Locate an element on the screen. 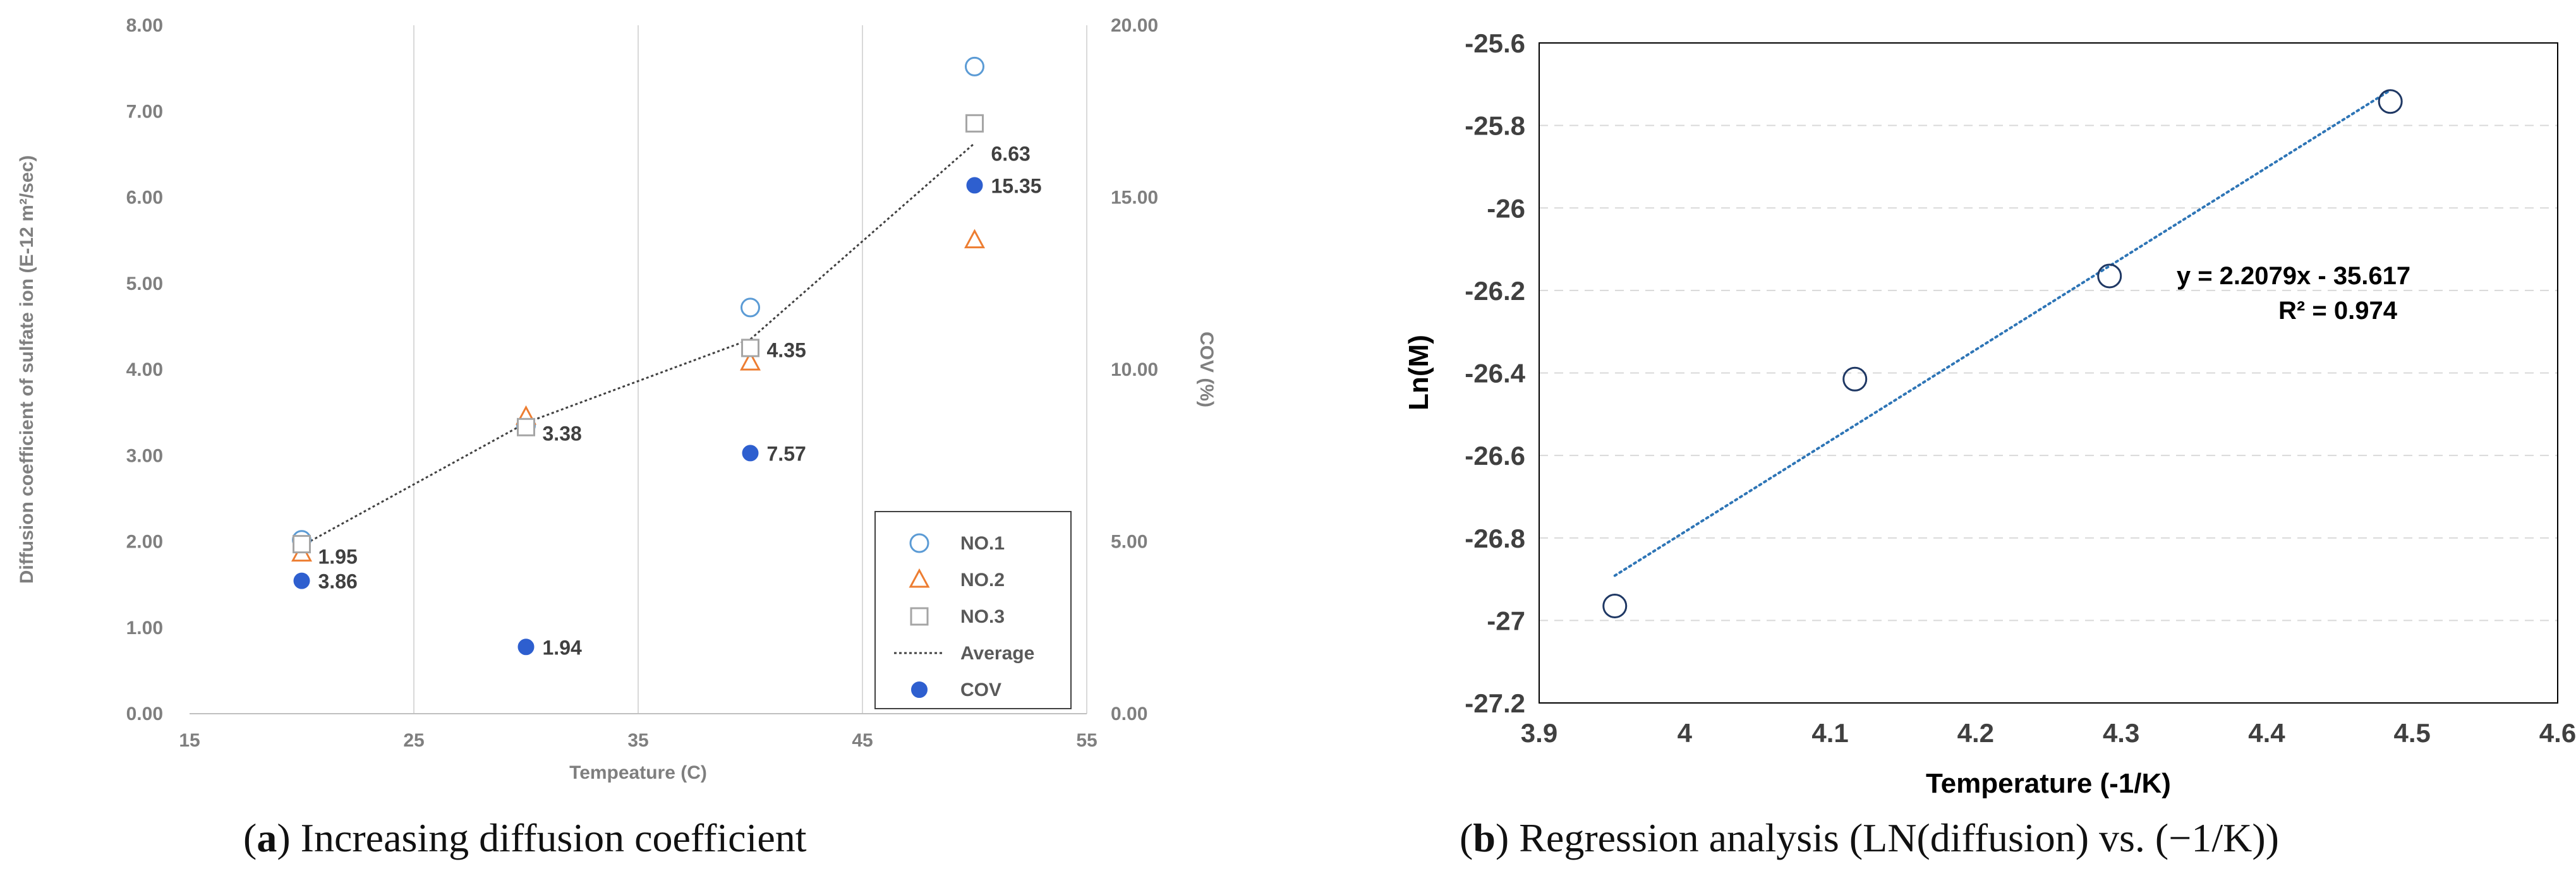 This screenshot has width=2576, height=888. chart-a-y2-ticks: 0.00 5.00 10.00 15.00 20.00 is located at coordinates (1134, 369).